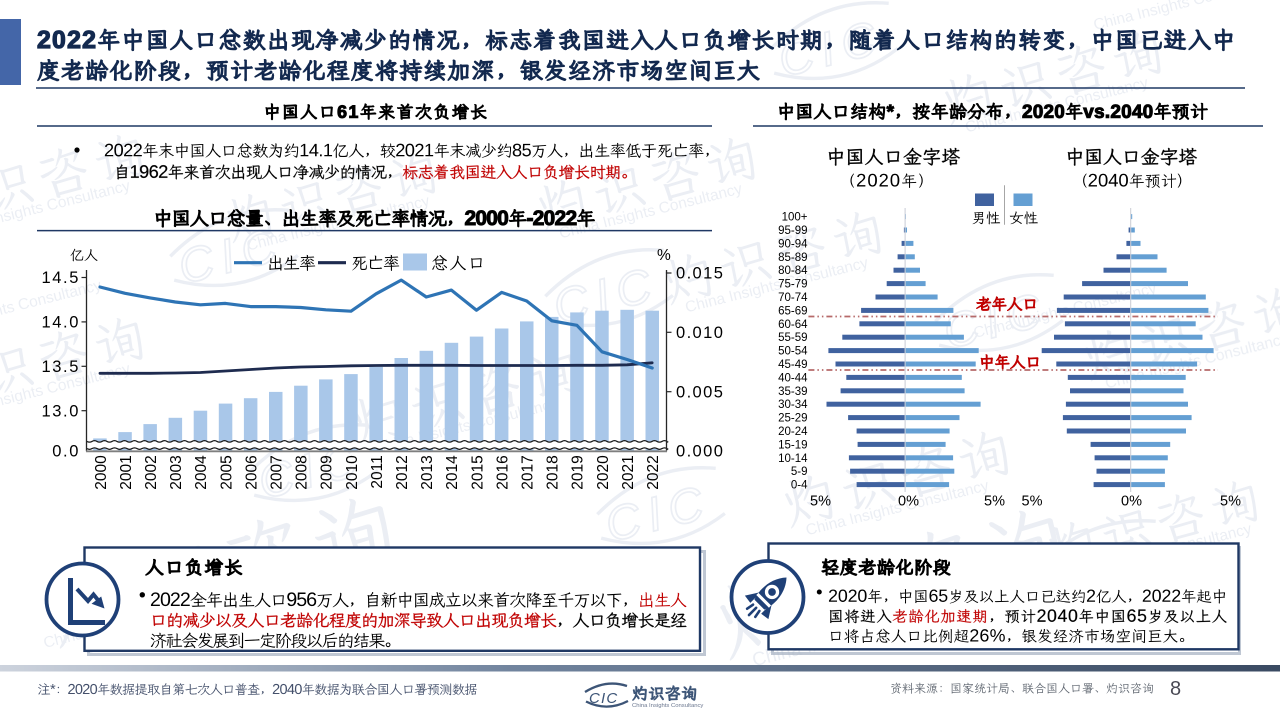 This screenshot has height=720, width=1280. I want to click on svg-text: 2005, so click(226, 472).